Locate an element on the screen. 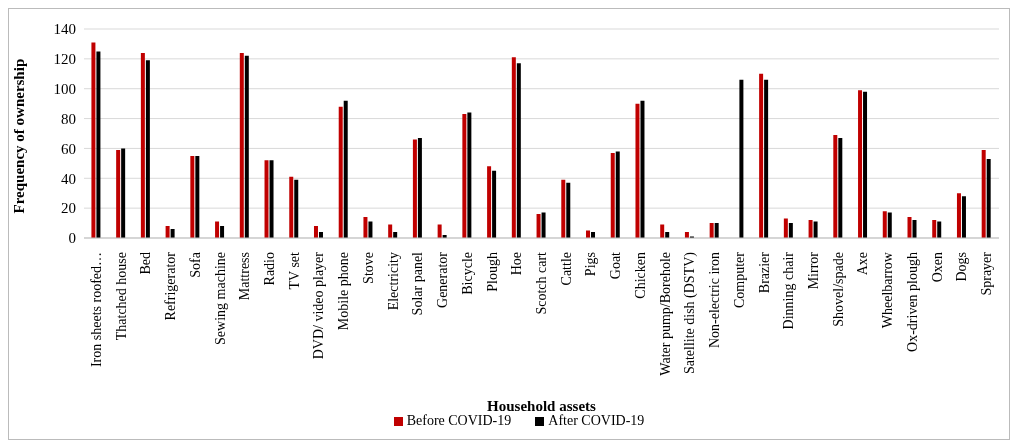 The height and width of the screenshot is (445, 1015). x-tick-label: Non-electric iron is located at coordinates (715, 300).